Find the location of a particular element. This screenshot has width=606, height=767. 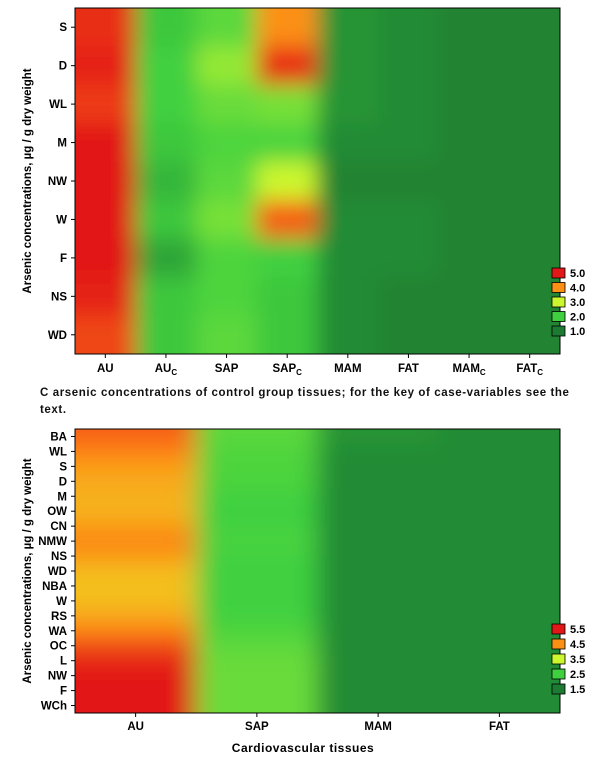

legend-label: 1.5 is located at coordinates (577, 690).